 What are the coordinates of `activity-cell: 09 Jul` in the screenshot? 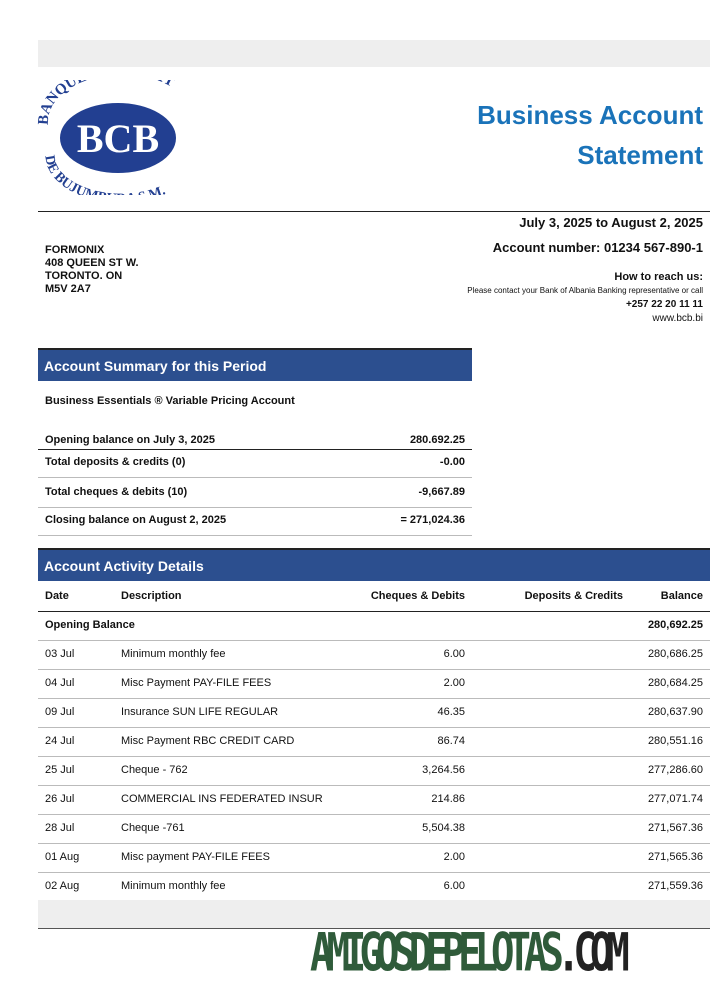 It's located at (60, 712).